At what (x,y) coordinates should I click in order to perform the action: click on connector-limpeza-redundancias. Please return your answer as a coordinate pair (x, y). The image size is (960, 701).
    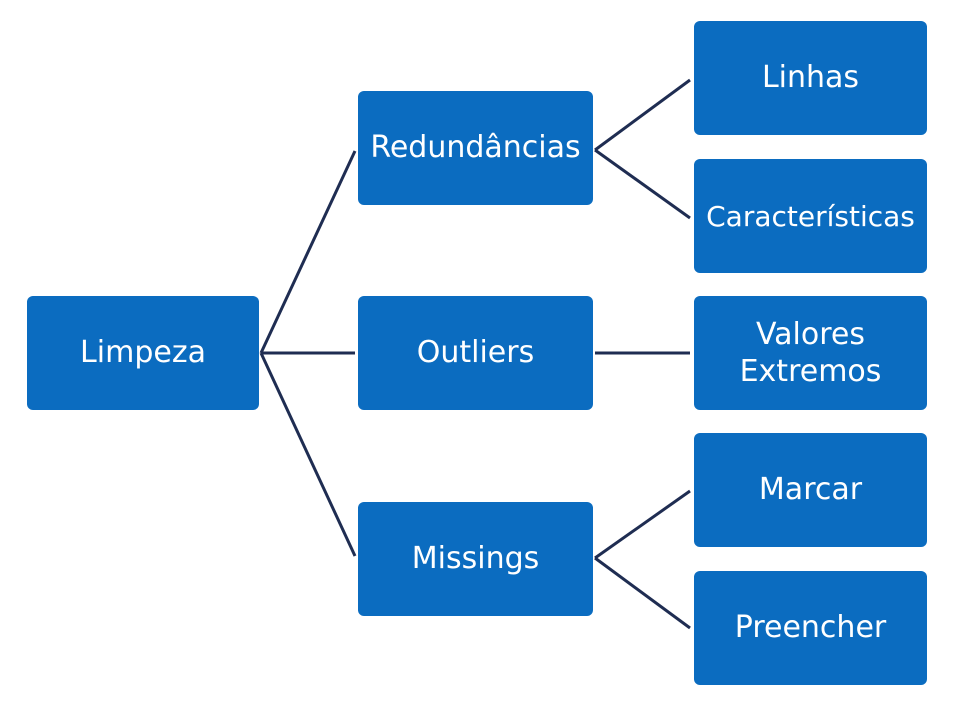
    Looking at the image, I should click on (308, 252).